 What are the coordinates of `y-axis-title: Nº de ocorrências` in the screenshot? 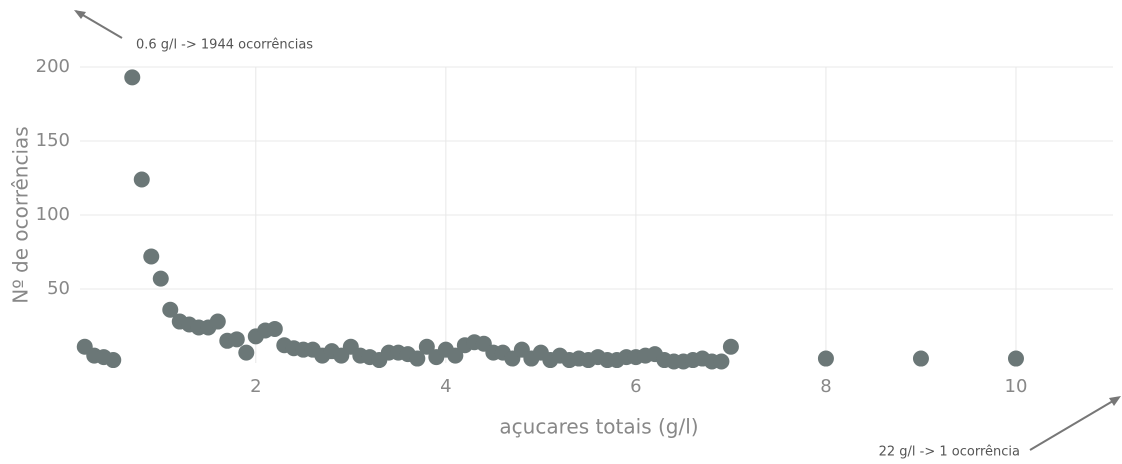 It's located at (21, 214).